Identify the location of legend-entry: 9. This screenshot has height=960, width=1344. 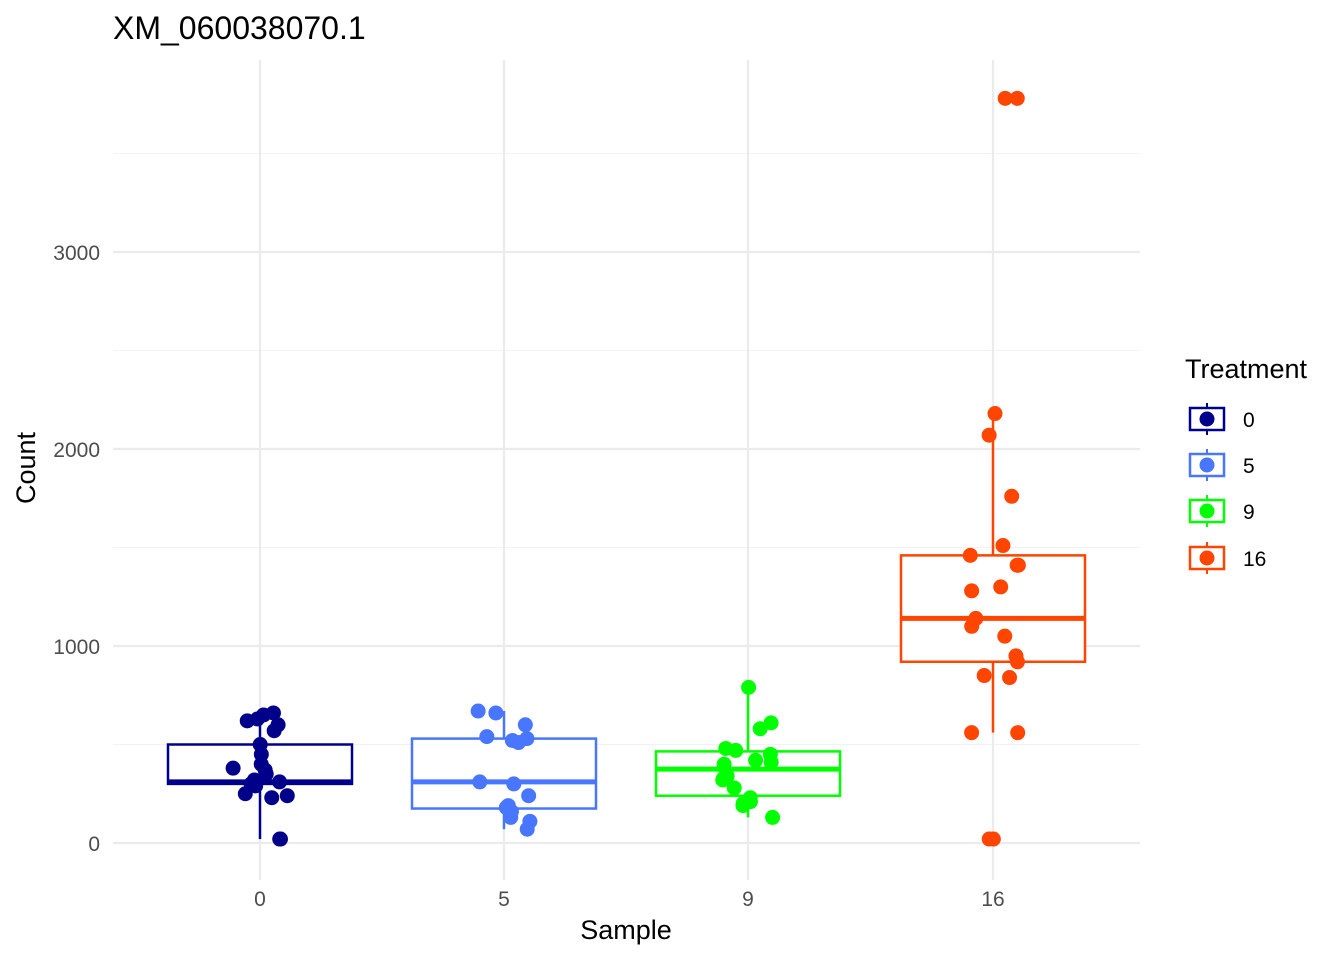
(1221, 511).